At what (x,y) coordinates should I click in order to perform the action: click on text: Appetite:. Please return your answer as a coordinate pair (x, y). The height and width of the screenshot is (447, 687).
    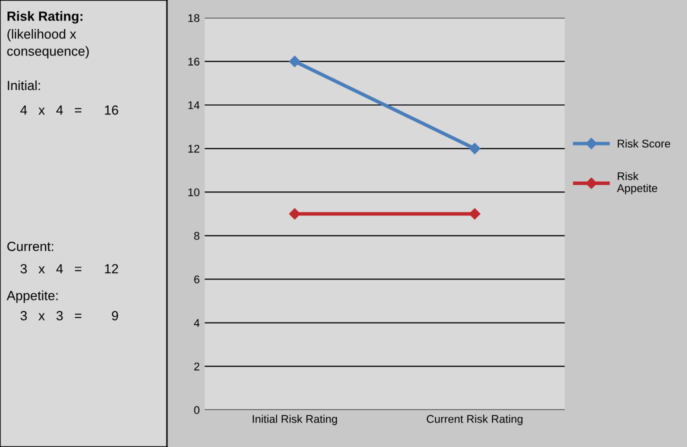
    Looking at the image, I should click on (32, 296).